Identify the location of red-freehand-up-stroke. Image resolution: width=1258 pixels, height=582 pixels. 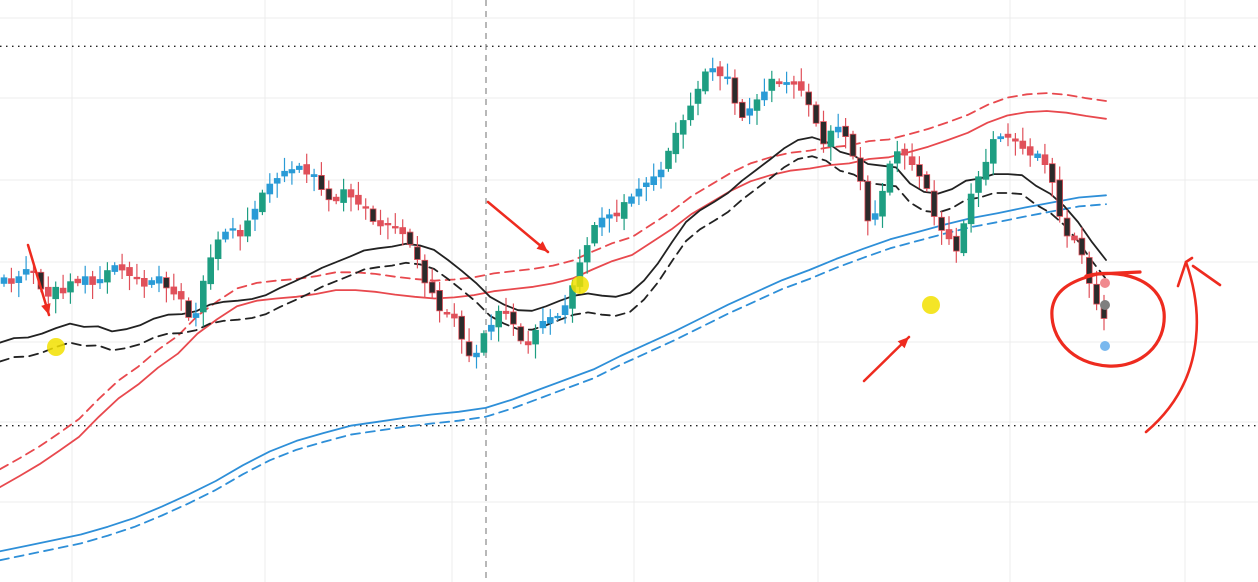
(1171, 347).